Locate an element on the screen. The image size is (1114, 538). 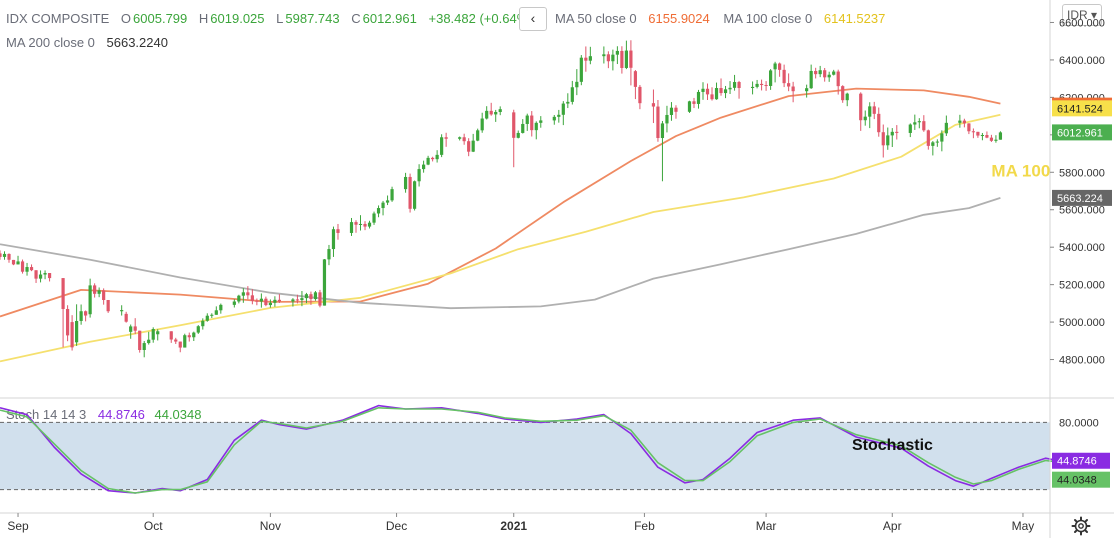
price-badge-label: 6012.961 is located at coordinates (1080, 133).